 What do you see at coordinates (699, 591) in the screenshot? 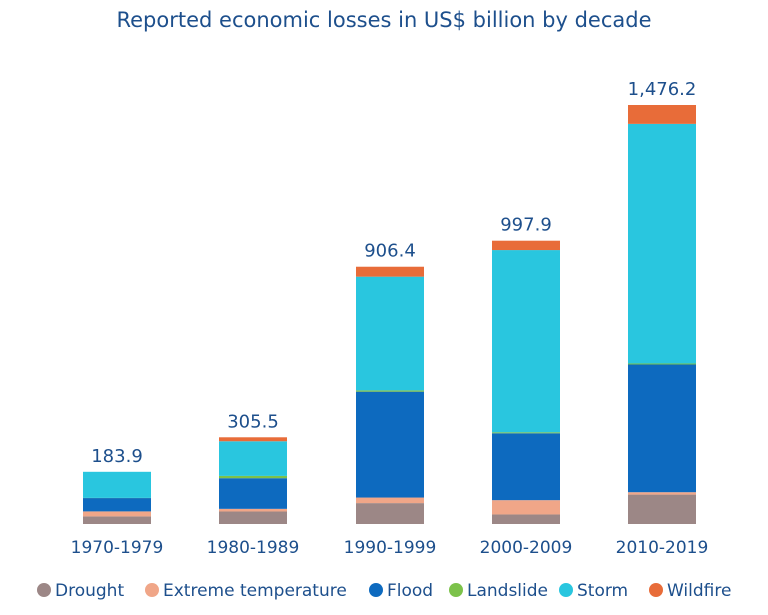
I see `legend-label: Wildfire` at bounding box center [699, 591].